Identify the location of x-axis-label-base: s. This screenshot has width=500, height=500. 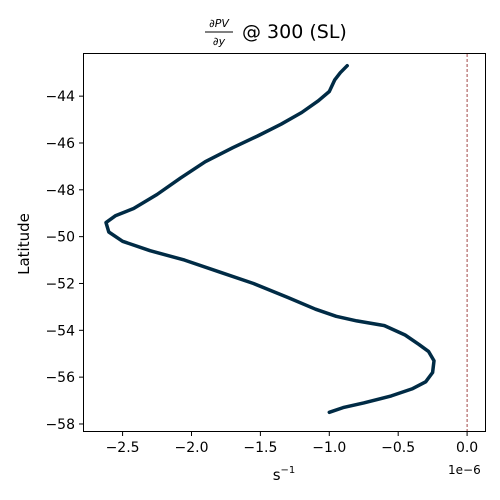
(277, 475).